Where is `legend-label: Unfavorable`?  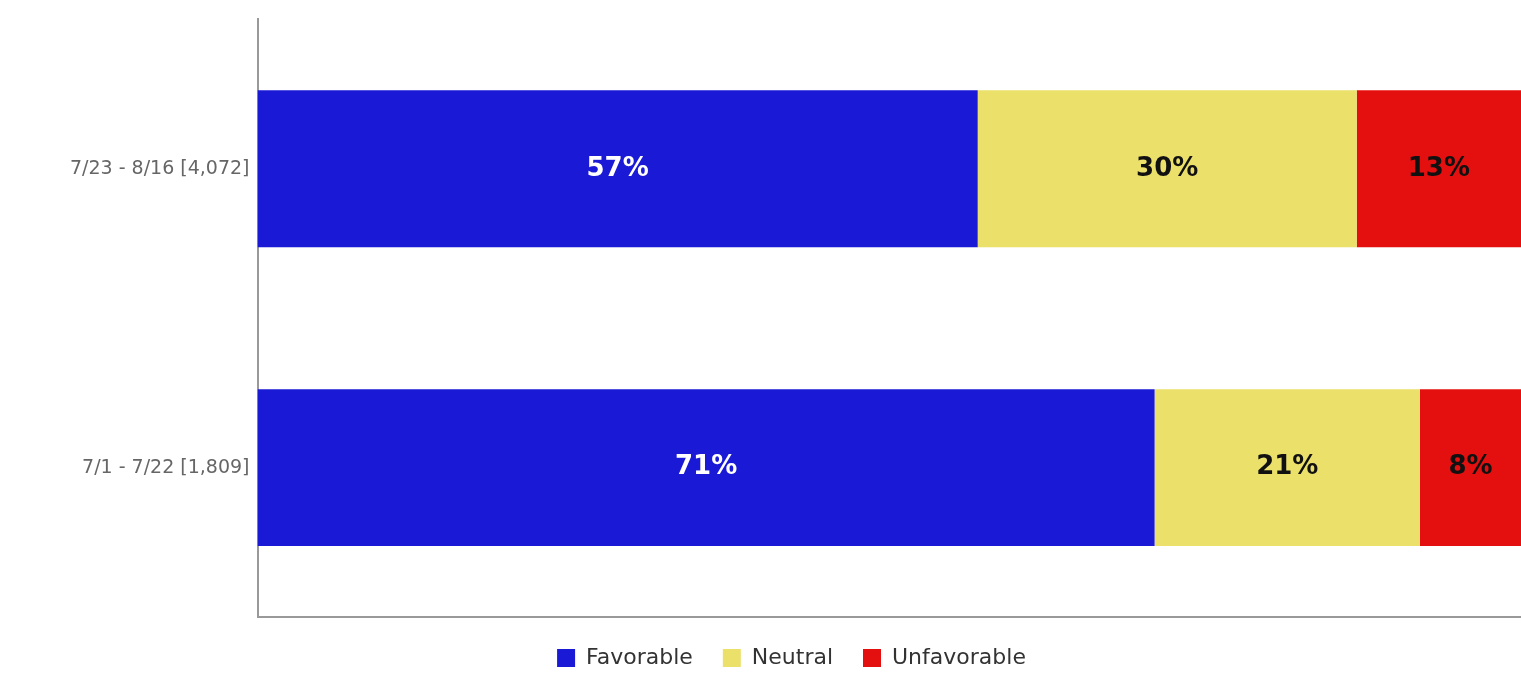
legend-label: Unfavorable is located at coordinates (959, 656).